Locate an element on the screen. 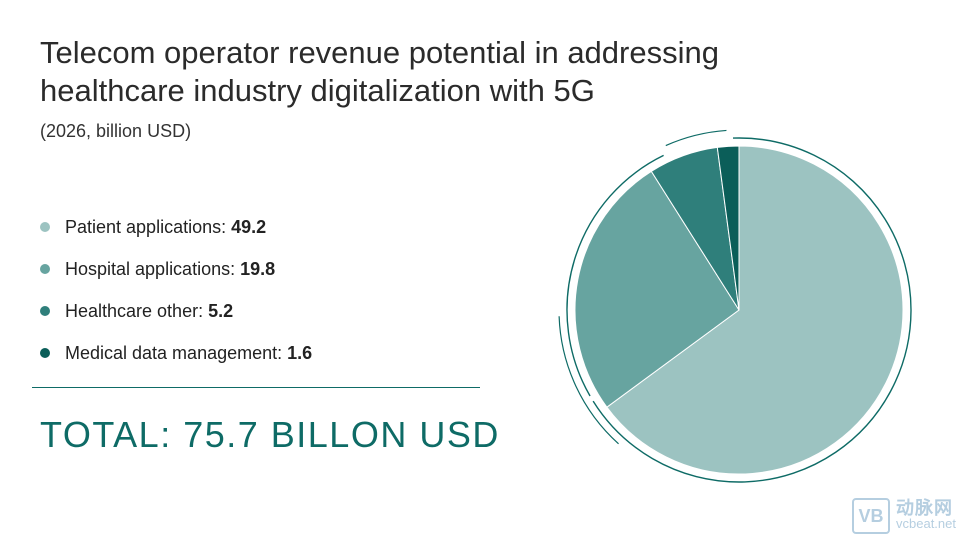 The width and height of the screenshot is (970, 546). divider is located at coordinates (256, 387).